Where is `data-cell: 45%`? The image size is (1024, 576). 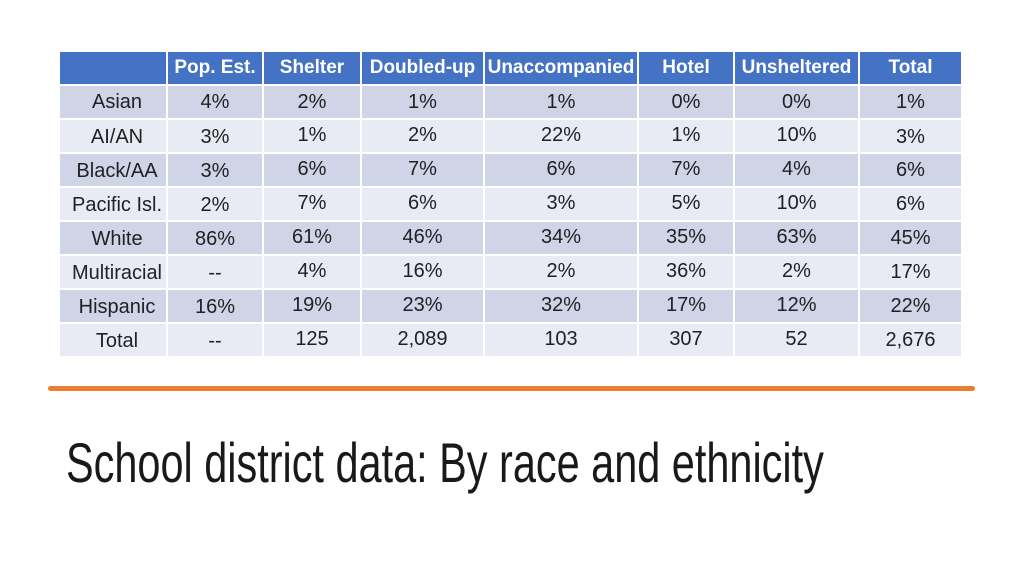
data-cell: 45% is located at coordinates (911, 239).